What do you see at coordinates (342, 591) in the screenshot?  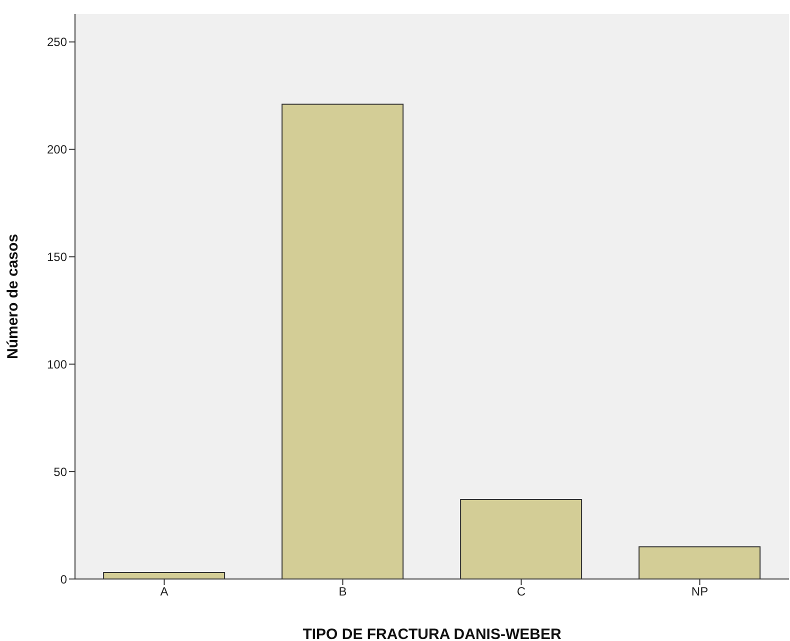 I see `x-tick-label: B` at bounding box center [342, 591].